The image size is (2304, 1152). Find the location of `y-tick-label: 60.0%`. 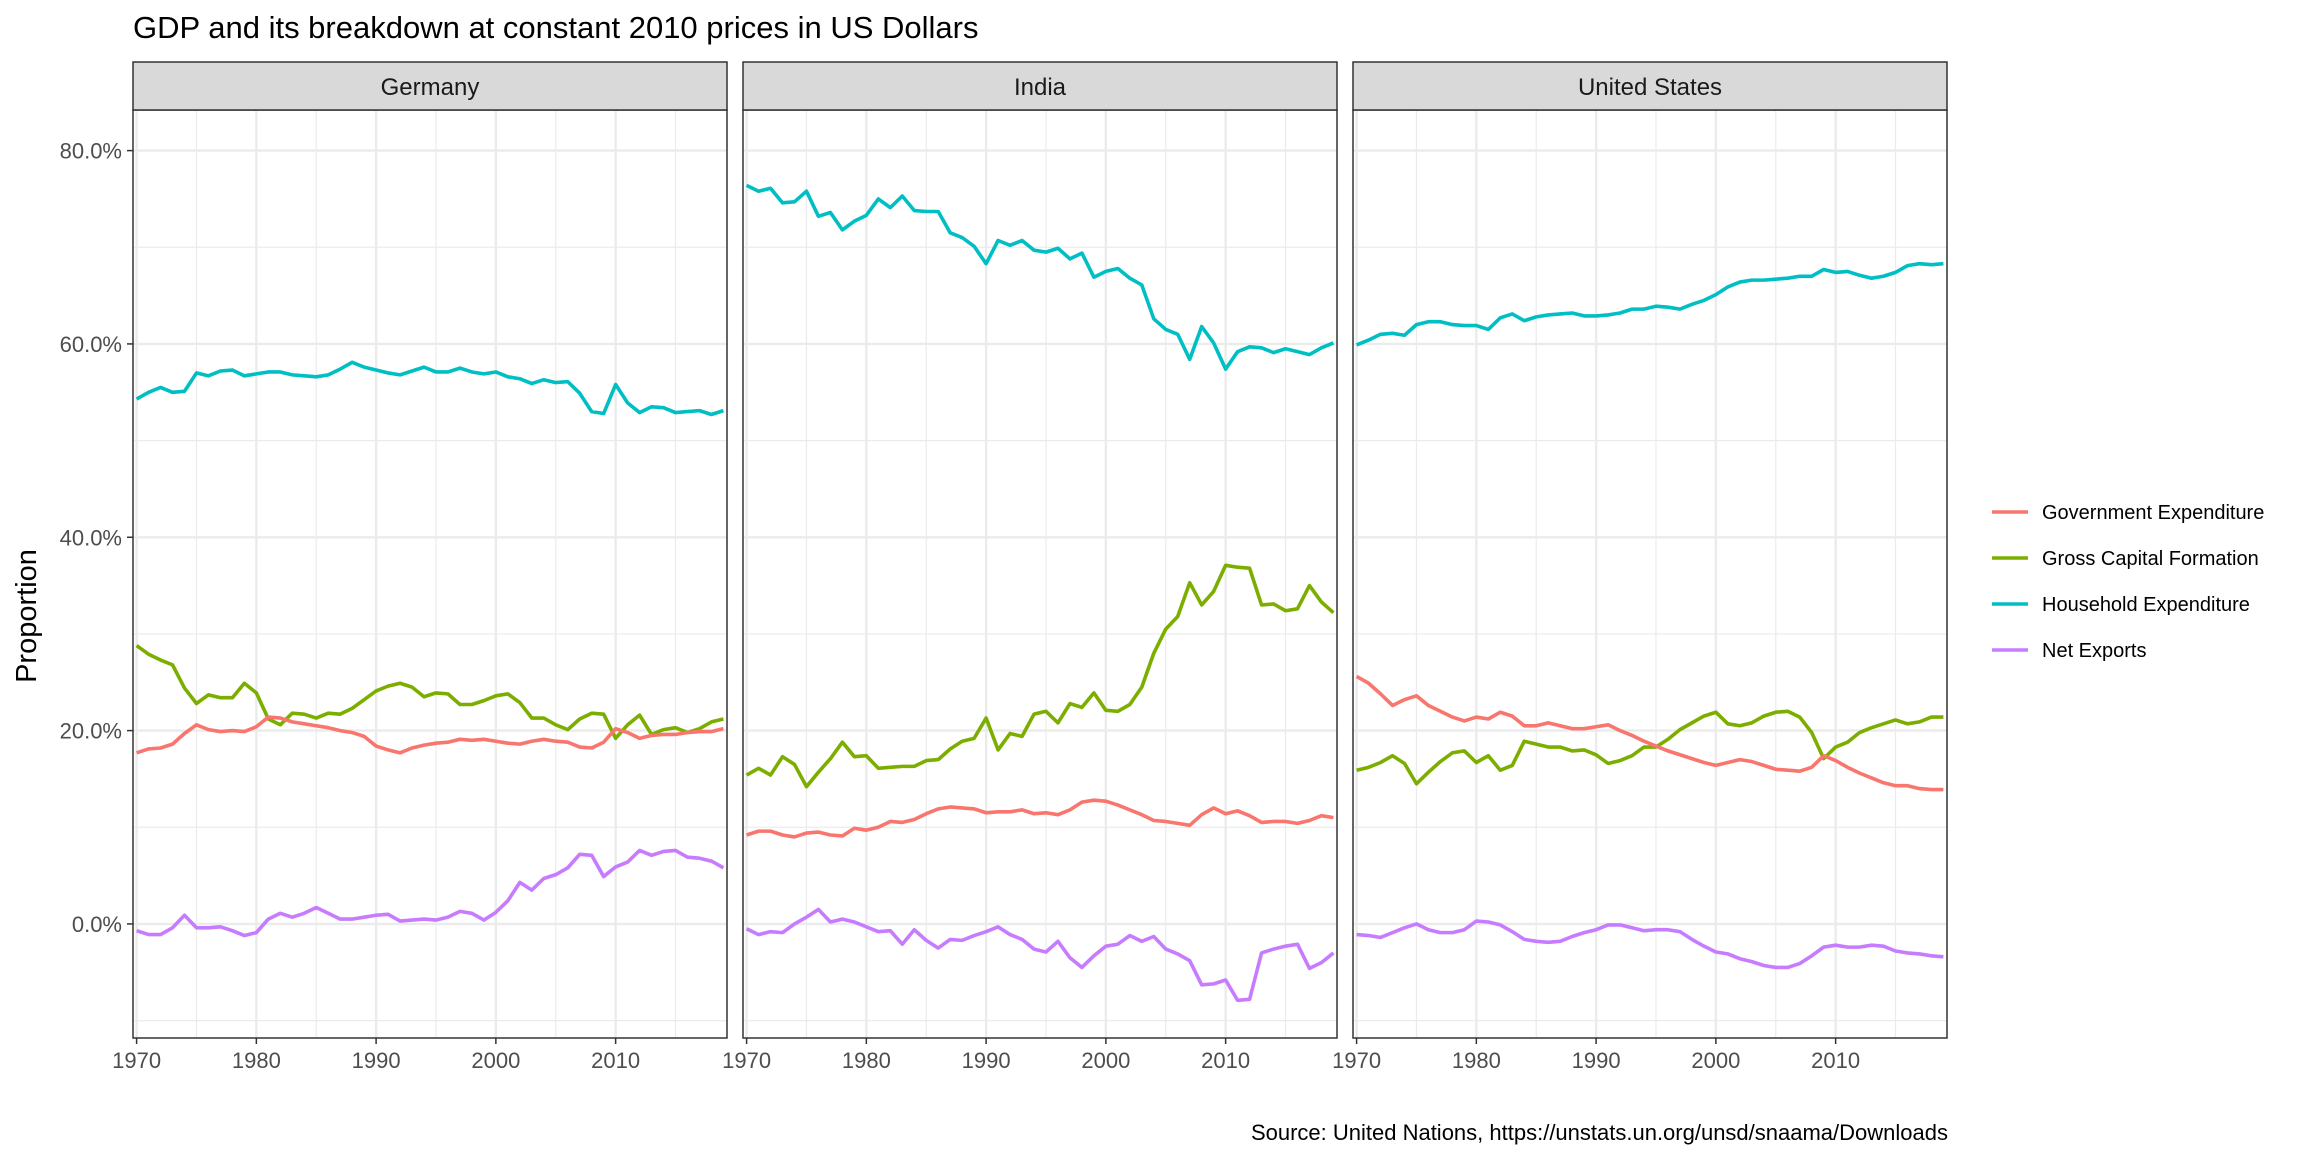

y-tick-label: 60.0% is located at coordinates (91, 344).